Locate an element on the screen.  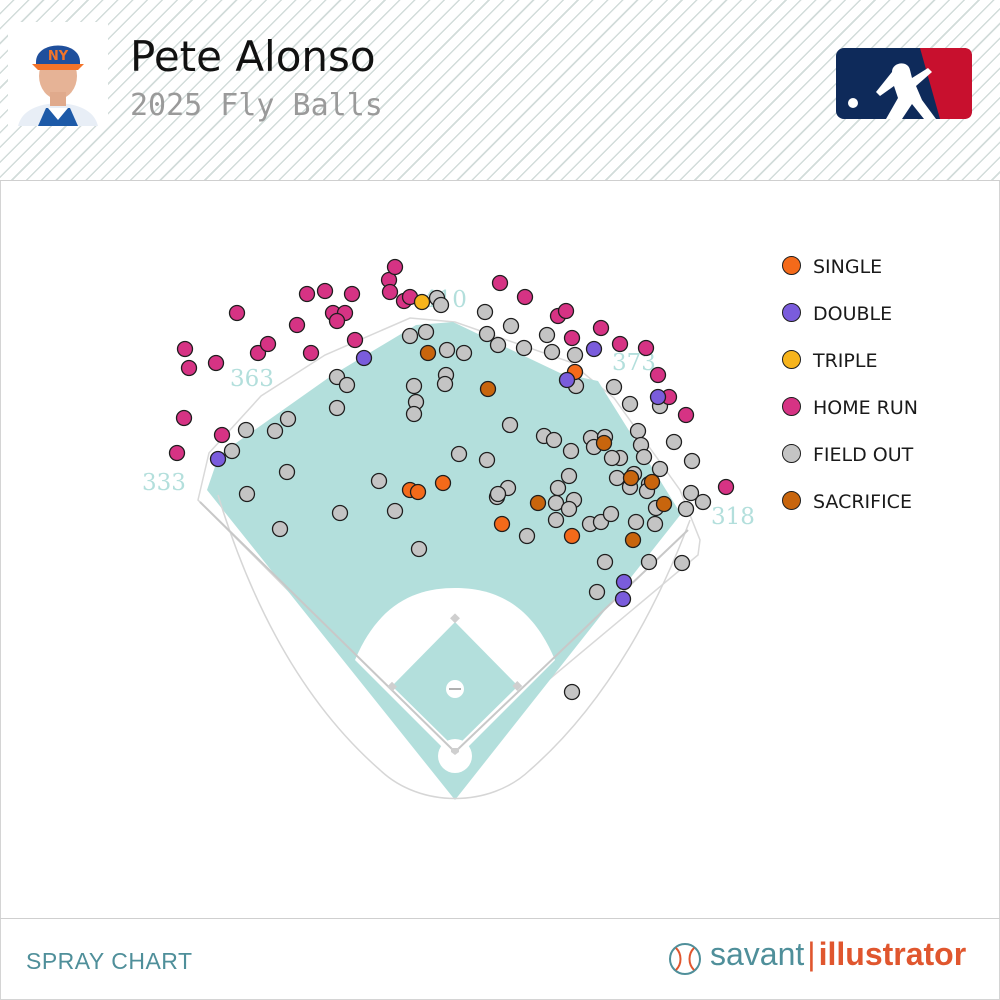
legend-label: DOUBLE is located at coordinates (853, 314).